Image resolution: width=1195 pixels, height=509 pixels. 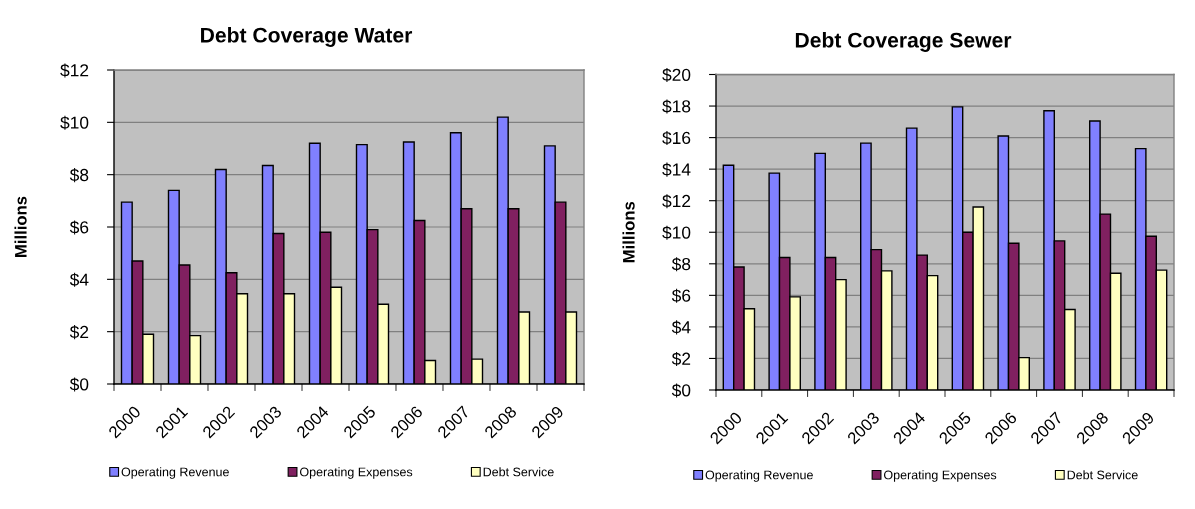 What do you see at coordinates (903, 42) in the screenshot?
I see `chart-title: Debt Coverage Sewer` at bounding box center [903, 42].